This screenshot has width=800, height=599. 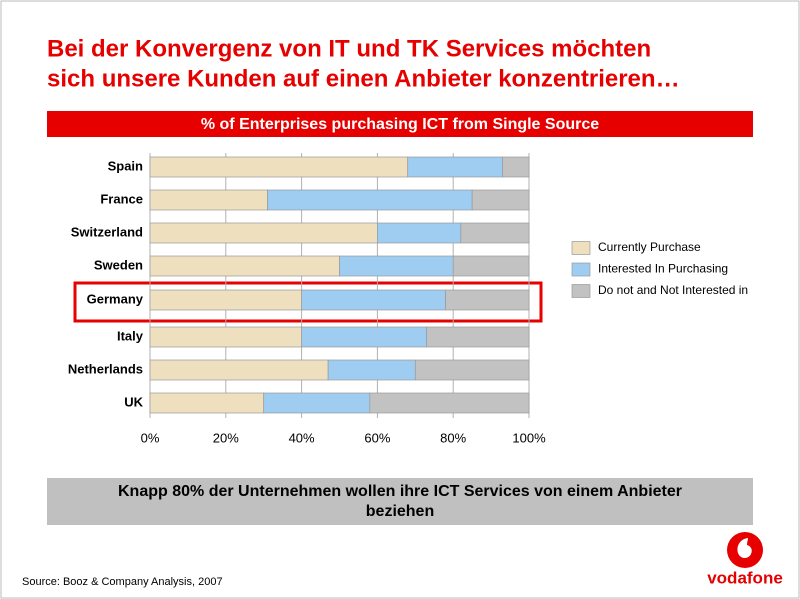 I want to click on y-tick-label: Germany, so click(x=115, y=298).